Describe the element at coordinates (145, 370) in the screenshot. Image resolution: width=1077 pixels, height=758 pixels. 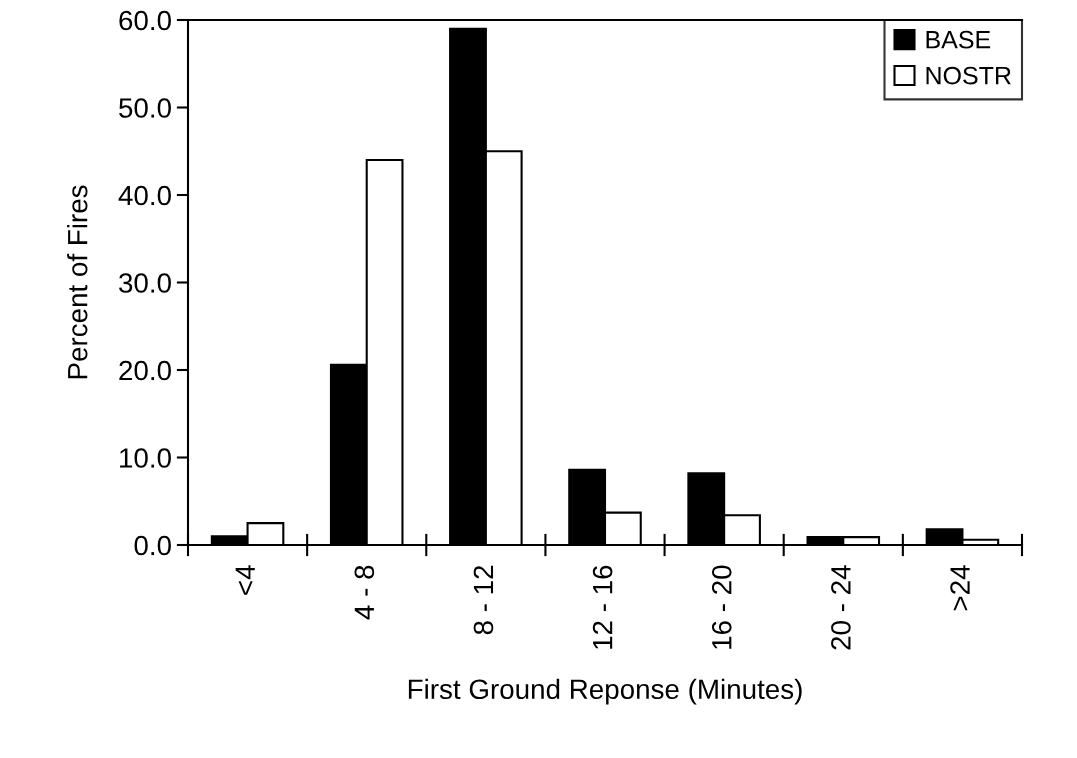
I see `y-tick-label: 20.0` at that location.